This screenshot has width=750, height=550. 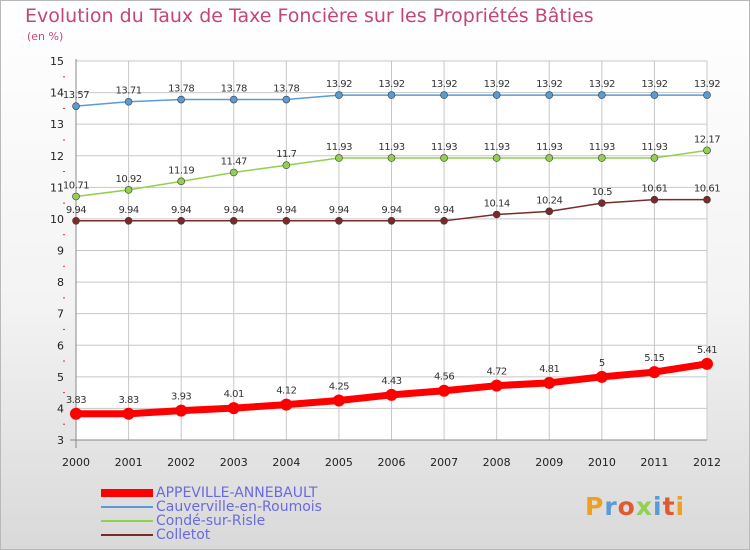 What do you see at coordinates (60, 377) in the screenshot?
I see `y-tick-label: 5` at bounding box center [60, 377].